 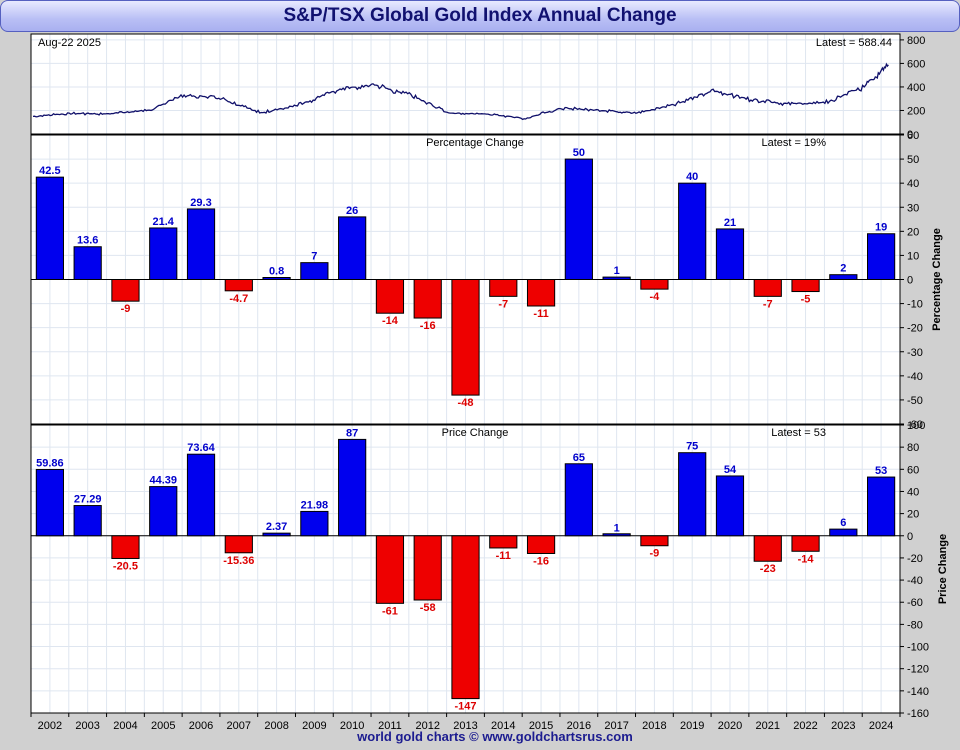 I want to click on bar-2009, so click(x=314, y=523).